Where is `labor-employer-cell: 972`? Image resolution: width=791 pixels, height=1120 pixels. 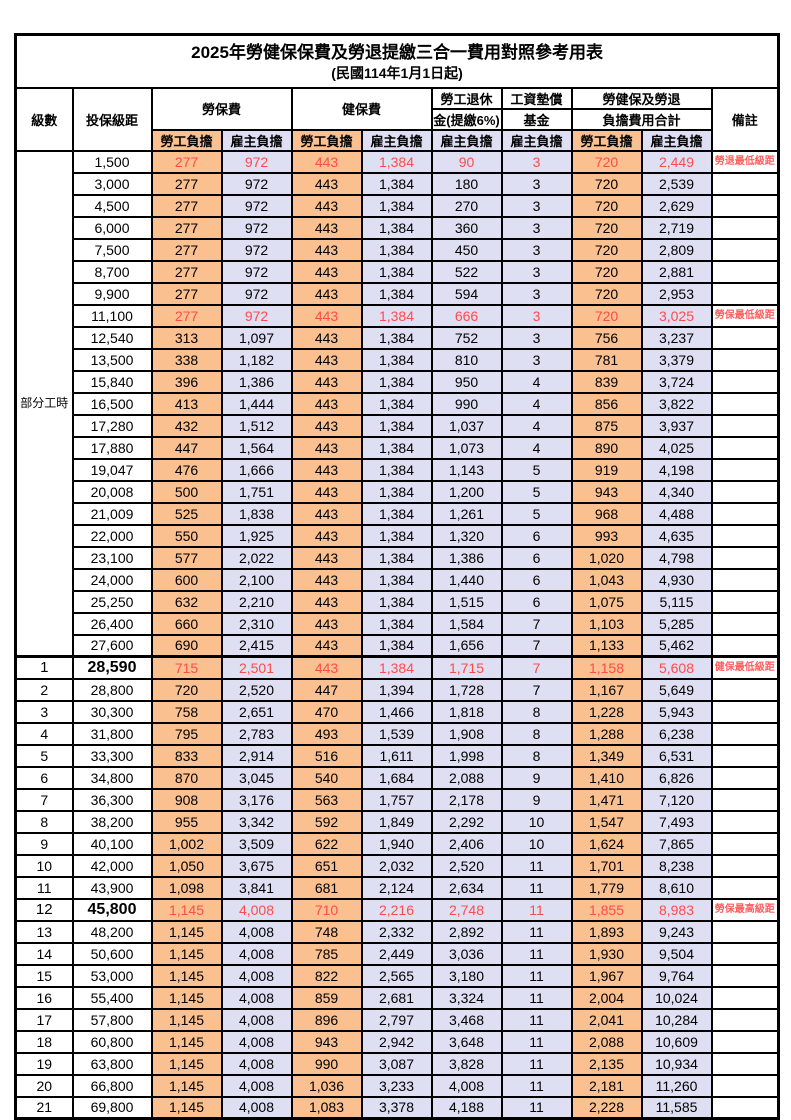
labor-employer-cell: 972 is located at coordinates (256, 183).